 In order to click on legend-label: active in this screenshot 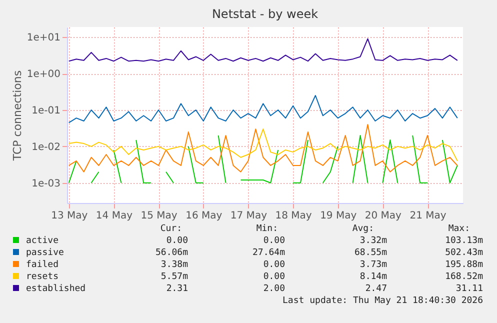, I will do `click(42, 241)`.